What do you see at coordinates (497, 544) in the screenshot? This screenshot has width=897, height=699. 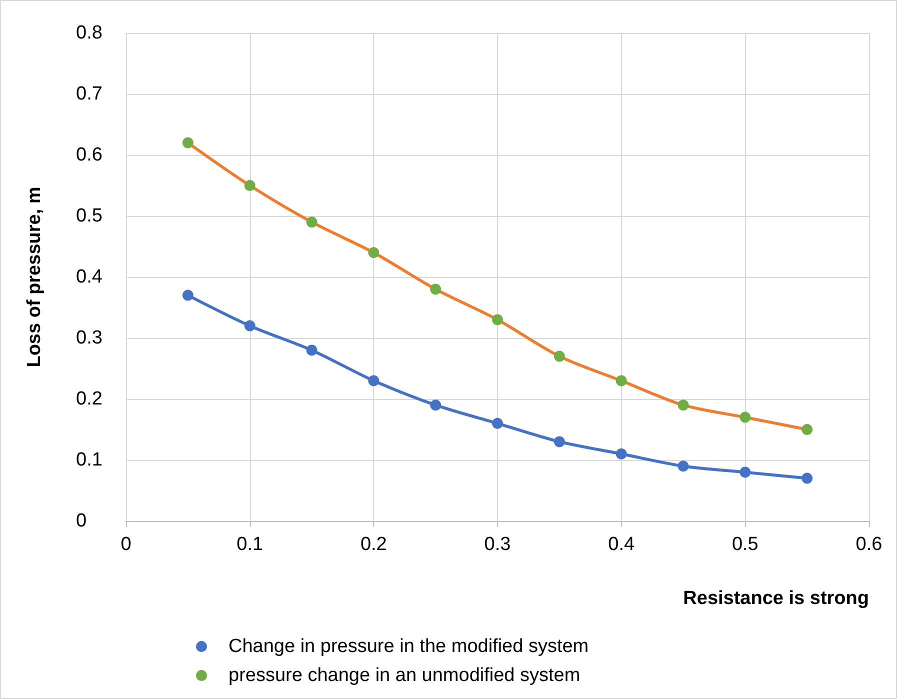 I see `x-tick-label: 0.3` at bounding box center [497, 544].